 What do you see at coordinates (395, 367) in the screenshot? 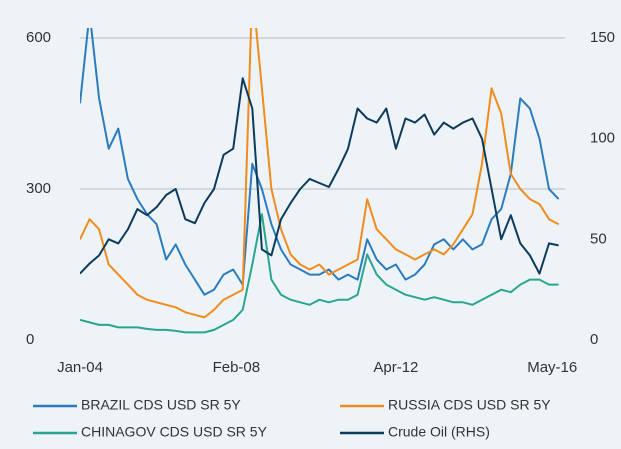
I see `x-tick-label: Apr-12` at bounding box center [395, 367].